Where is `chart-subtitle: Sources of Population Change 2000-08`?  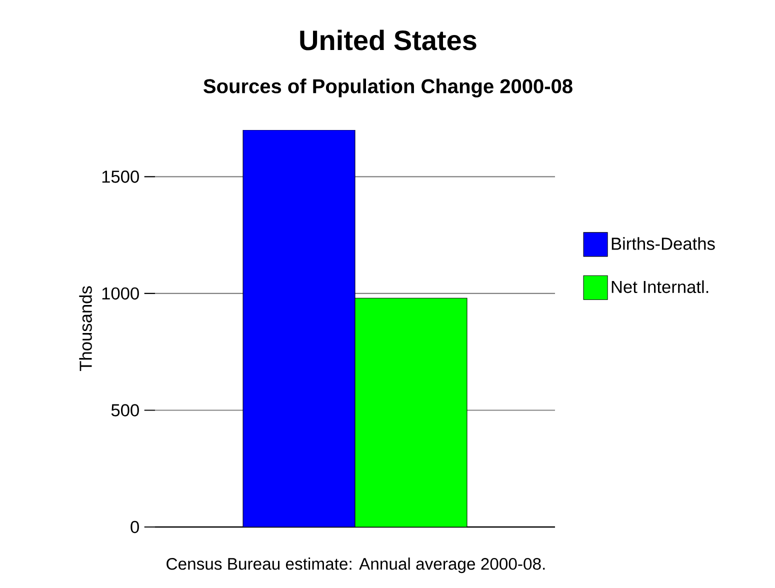
chart-subtitle: Sources of Population Change 2000-08 is located at coordinates (388, 88).